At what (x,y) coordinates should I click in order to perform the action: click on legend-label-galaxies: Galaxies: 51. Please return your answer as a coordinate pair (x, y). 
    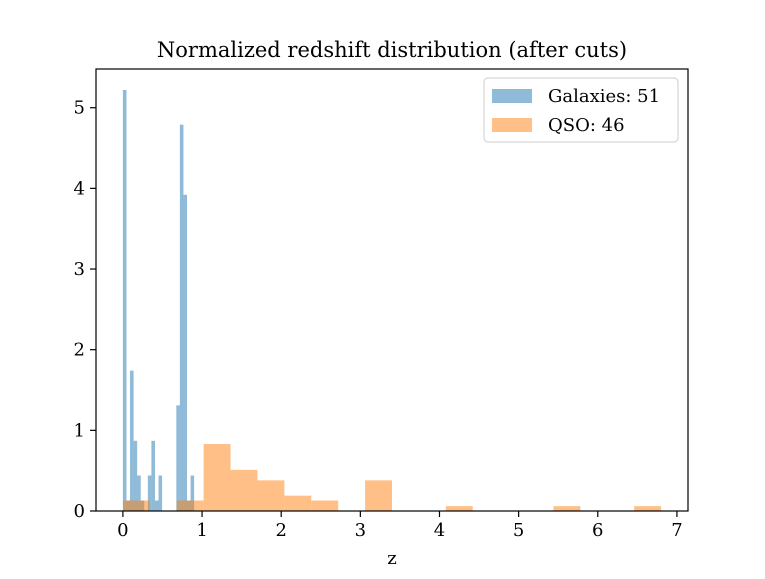
    Looking at the image, I should click on (604, 96).